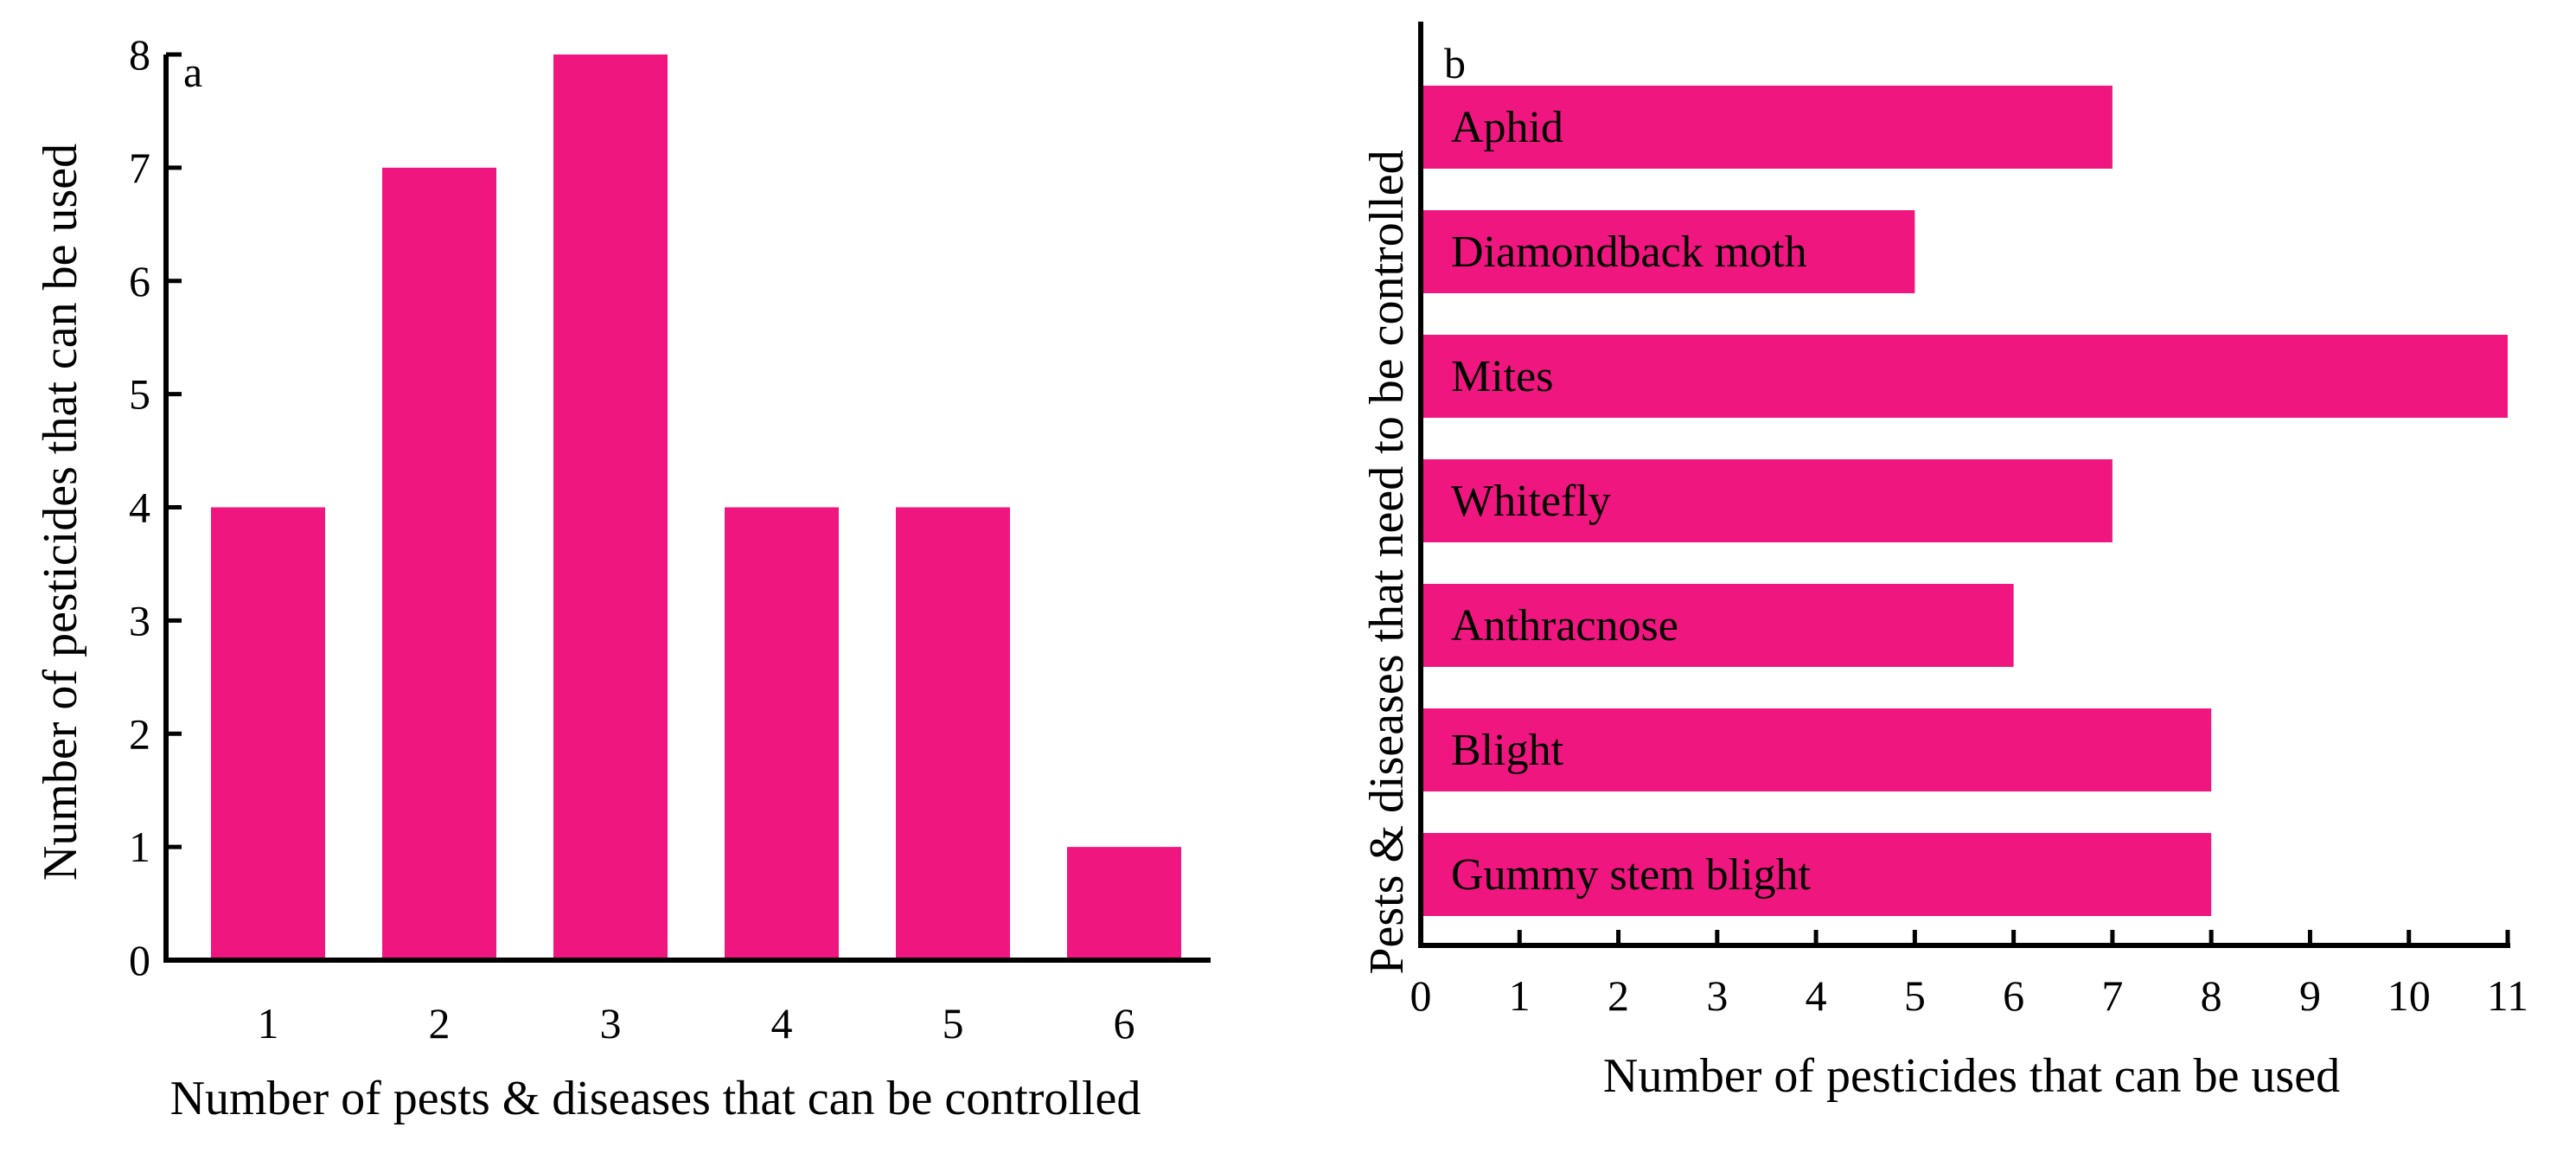 This screenshot has width=2576, height=1166. What do you see at coordinates (1455, 63) in the screenshot?
I see `panel-b-tag: b` at bounding box center [1455, 63].